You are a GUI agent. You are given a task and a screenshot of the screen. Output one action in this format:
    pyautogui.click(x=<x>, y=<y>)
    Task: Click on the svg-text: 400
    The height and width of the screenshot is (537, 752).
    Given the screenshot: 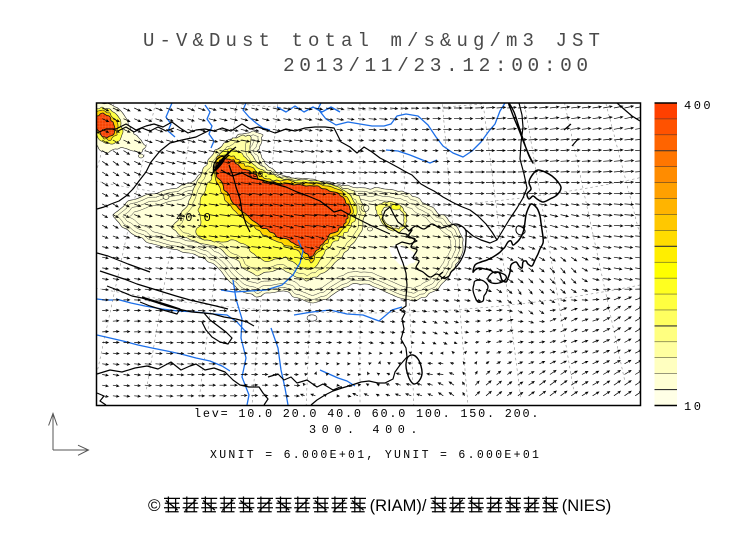 What is the action you would take?
    pyautogui.click(x=698, y=106)
    